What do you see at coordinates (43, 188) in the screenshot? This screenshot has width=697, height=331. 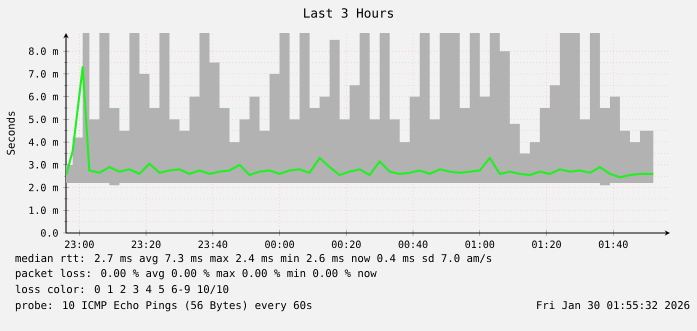 I see `y-tick-label: 2.0 m` at bounding box center [43, 188].